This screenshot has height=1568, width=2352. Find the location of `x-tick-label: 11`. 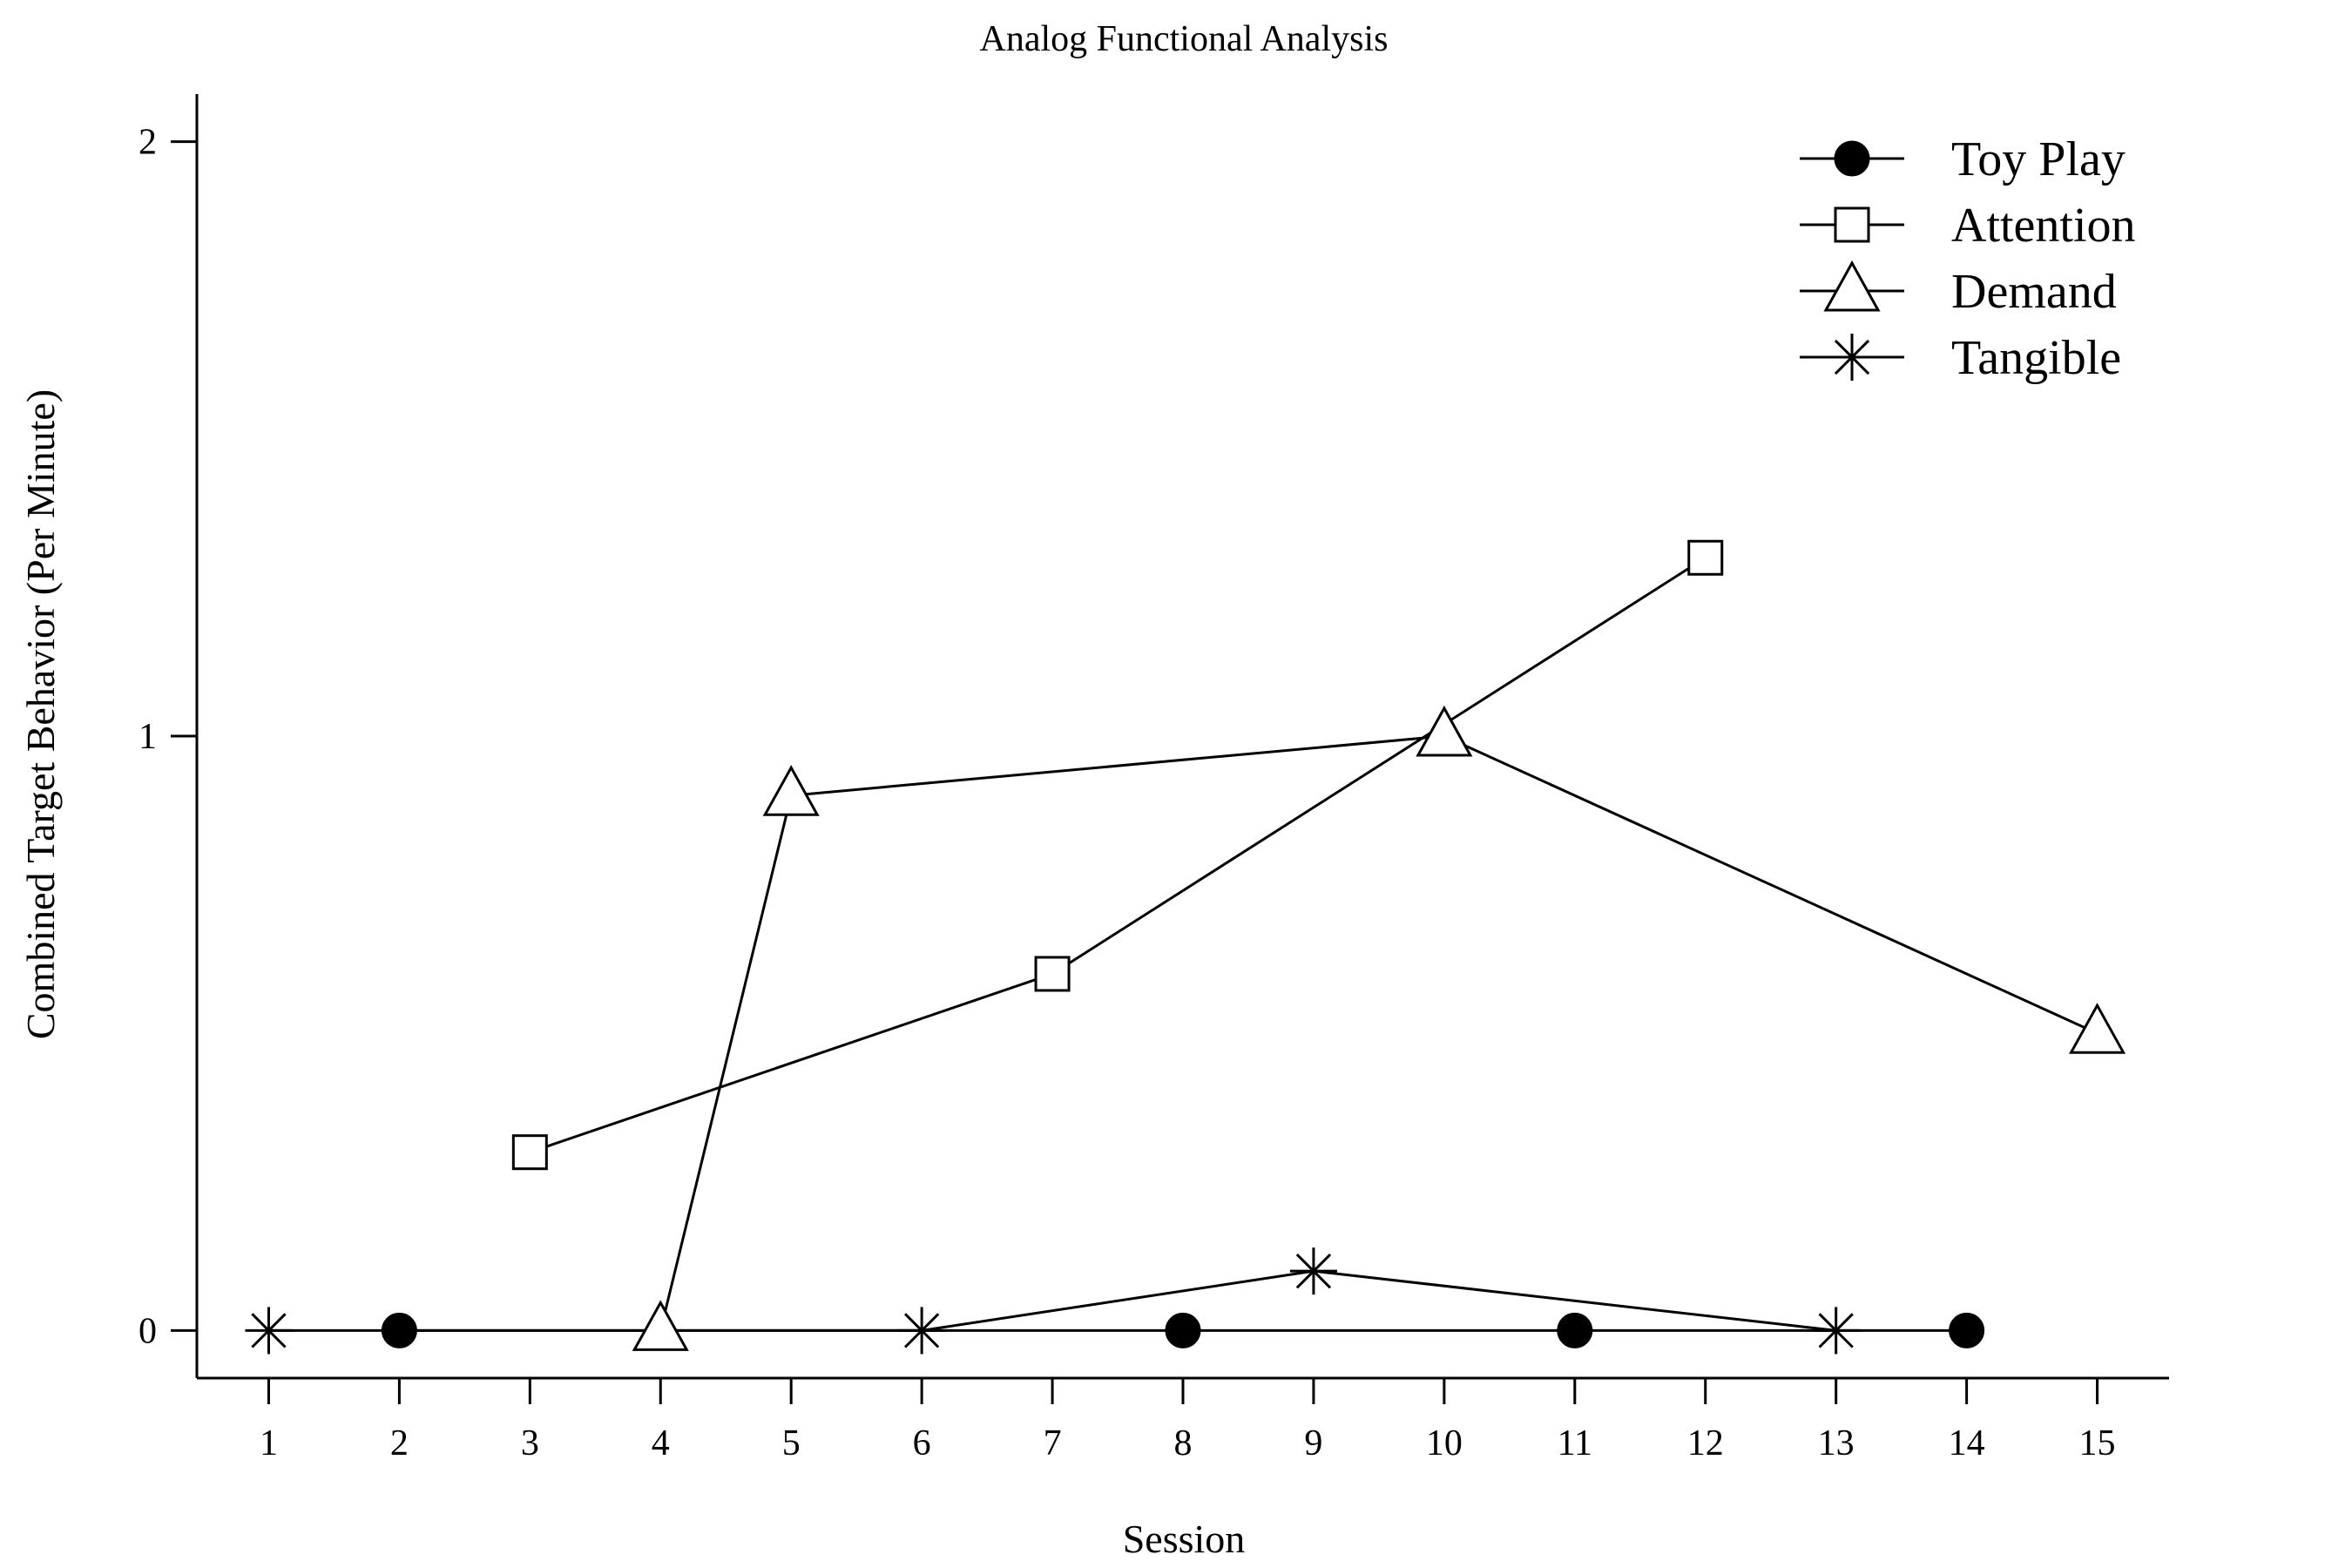

x-tick-label: 11 is located at coordinates (1575, 1443).